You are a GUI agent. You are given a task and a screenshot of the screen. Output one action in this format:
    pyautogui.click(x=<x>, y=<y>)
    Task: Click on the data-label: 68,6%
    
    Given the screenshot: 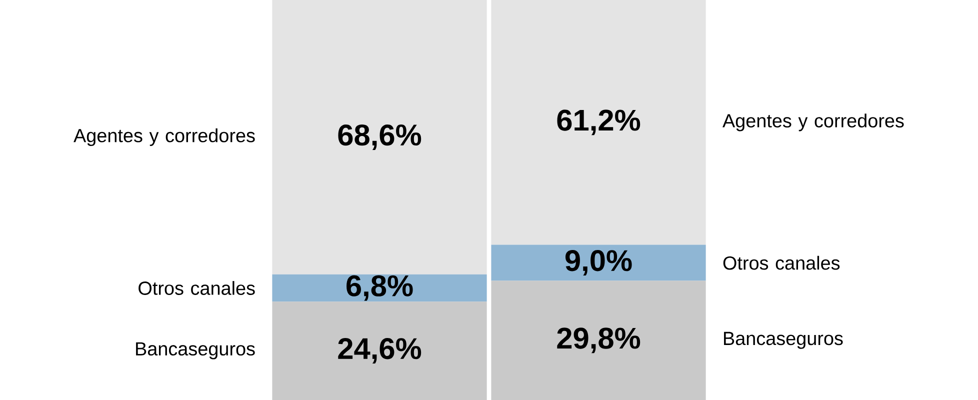 What is the action you would take?
    pyautogui.click(x=380, y=137)
    